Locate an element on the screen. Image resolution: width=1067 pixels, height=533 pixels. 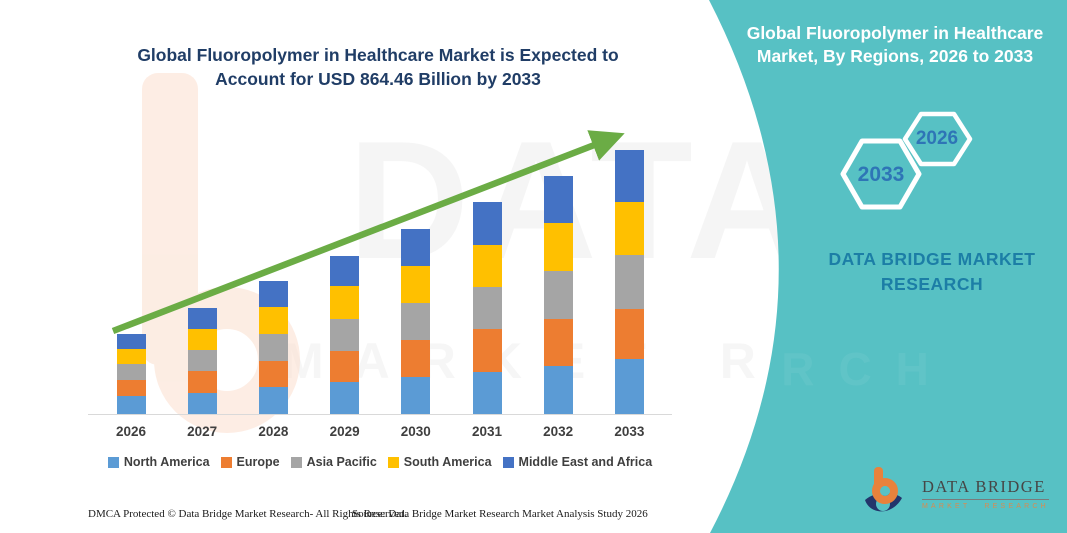
legend-item: North America is located at coordinates (158, 462).